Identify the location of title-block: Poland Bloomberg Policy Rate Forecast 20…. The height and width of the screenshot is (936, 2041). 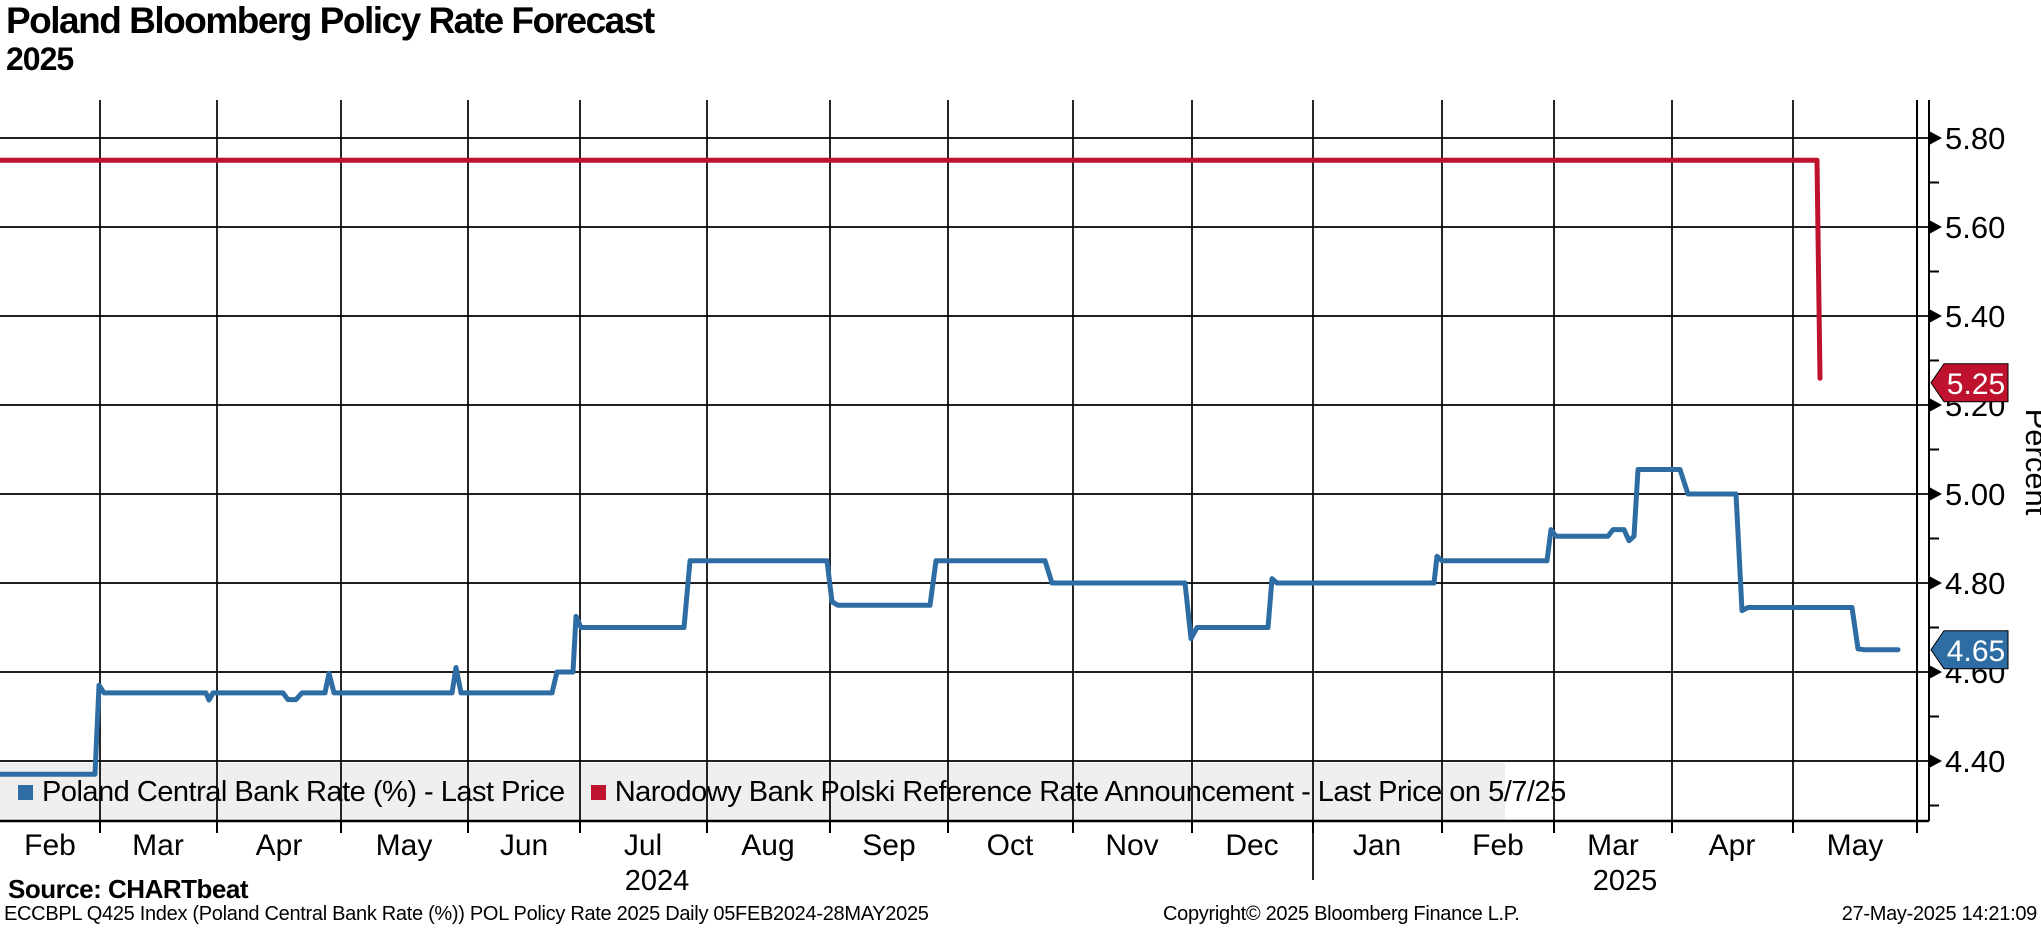
(330, 38).